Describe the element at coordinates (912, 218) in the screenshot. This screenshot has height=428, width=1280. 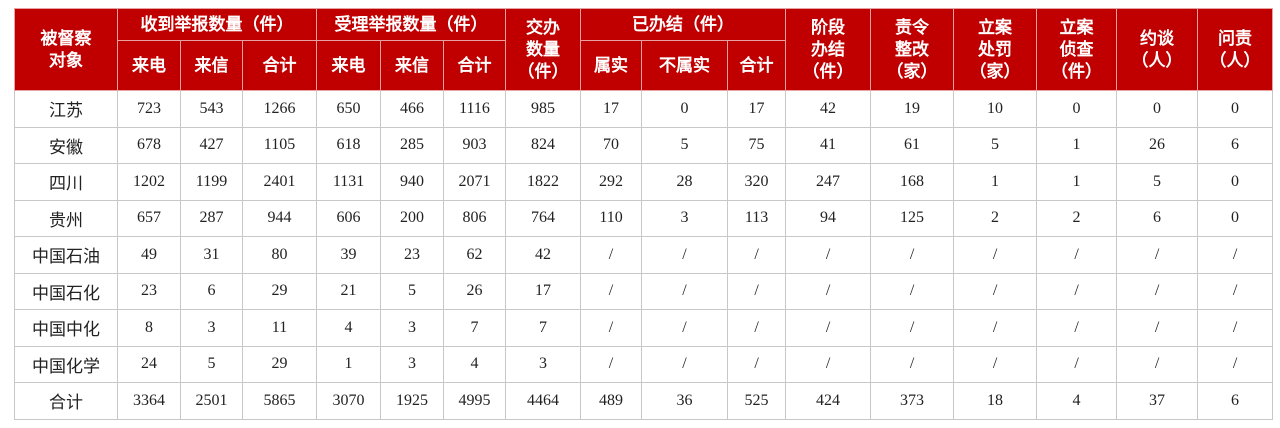
I see `cell-text: 125` at that location.